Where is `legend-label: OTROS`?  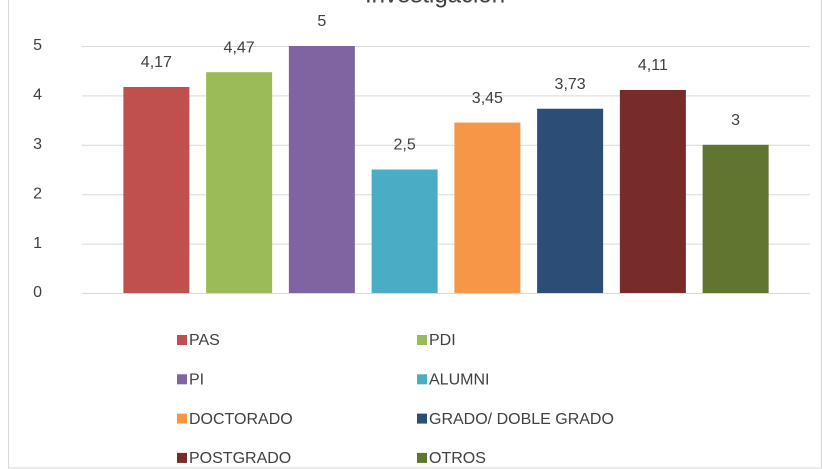 legend-label: OTROS is located at coordinates (457, 458).